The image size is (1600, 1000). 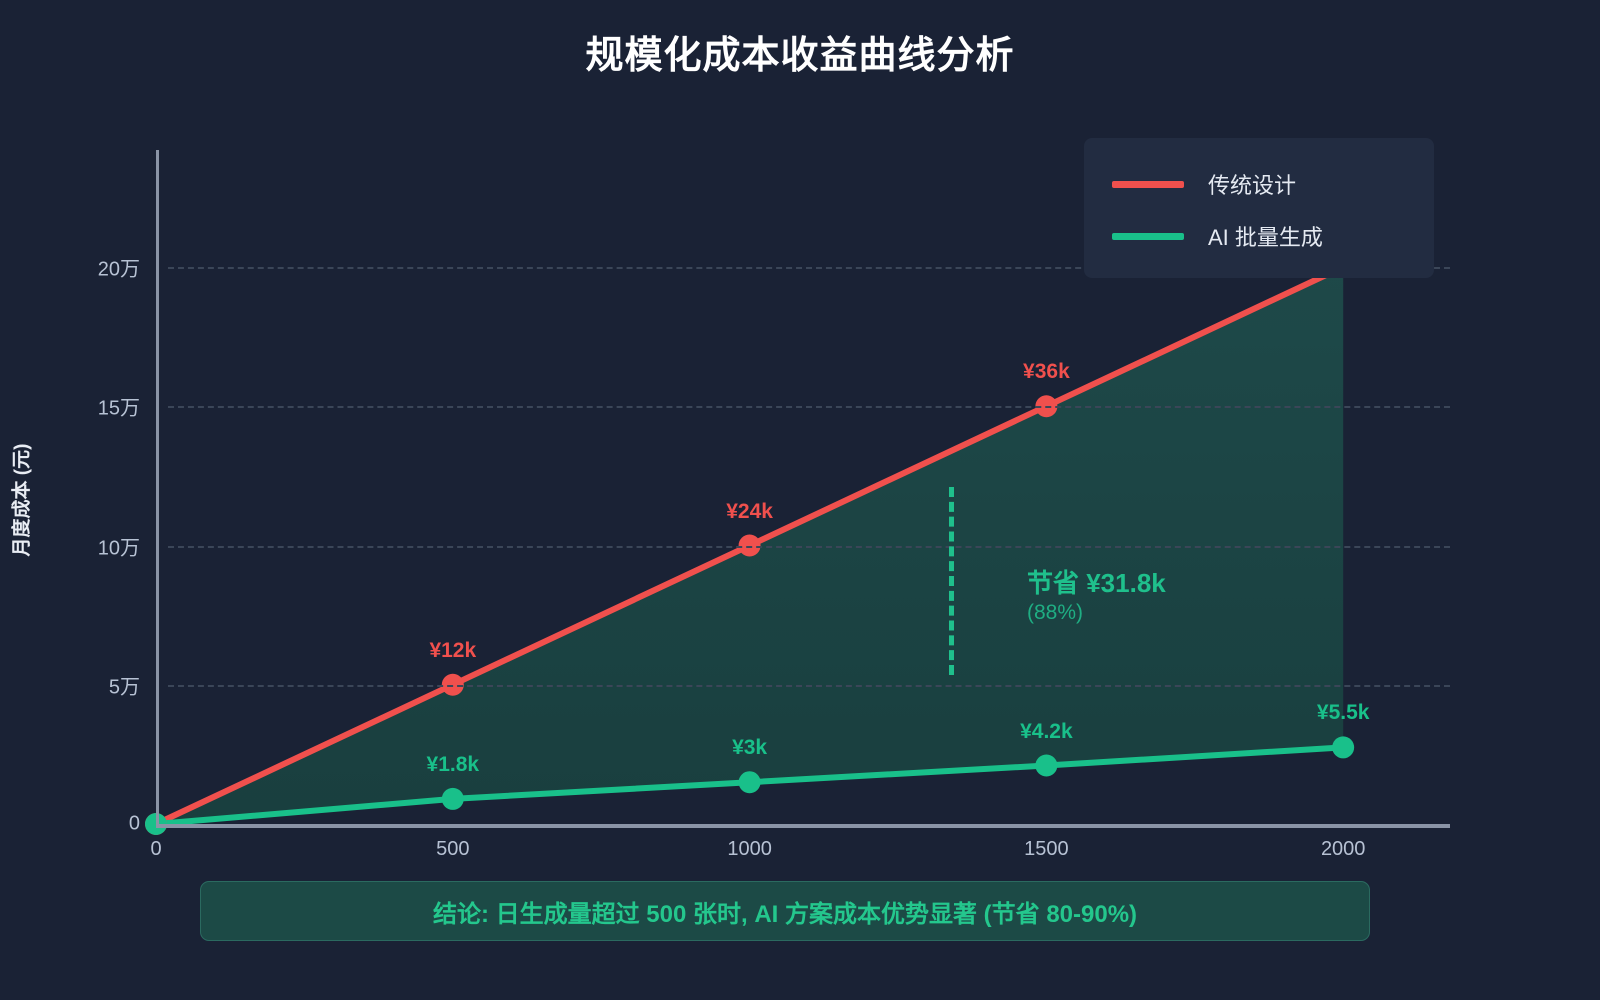 I want to click on x-axis-tick-label: 2000, so click(x=1343, y=849).